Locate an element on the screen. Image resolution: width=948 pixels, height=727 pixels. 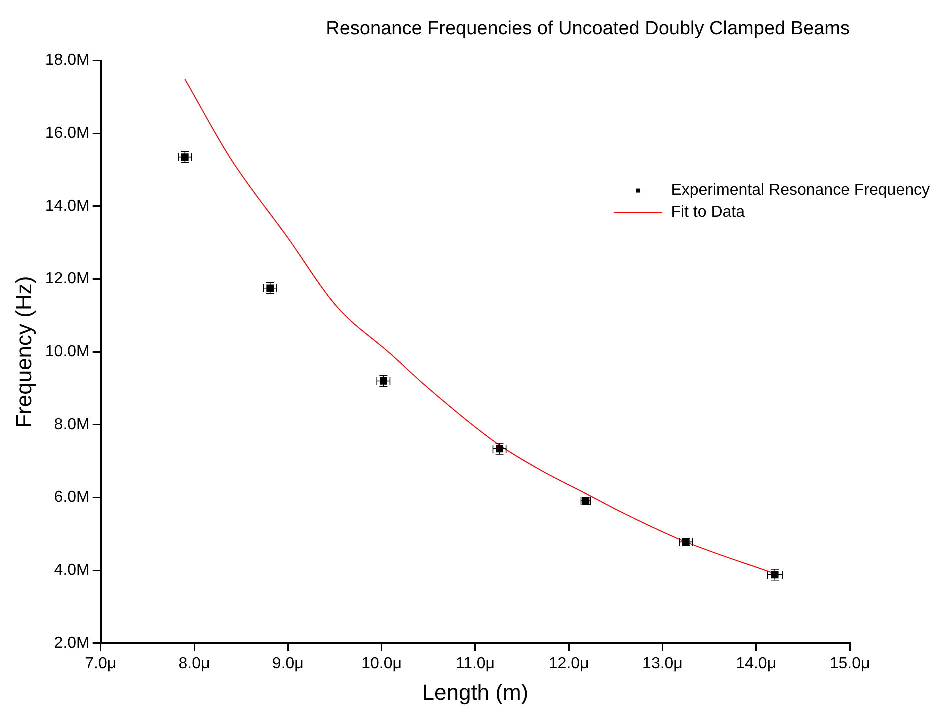
y-tick-label: 2.0M is located at coordinates (72, 643).